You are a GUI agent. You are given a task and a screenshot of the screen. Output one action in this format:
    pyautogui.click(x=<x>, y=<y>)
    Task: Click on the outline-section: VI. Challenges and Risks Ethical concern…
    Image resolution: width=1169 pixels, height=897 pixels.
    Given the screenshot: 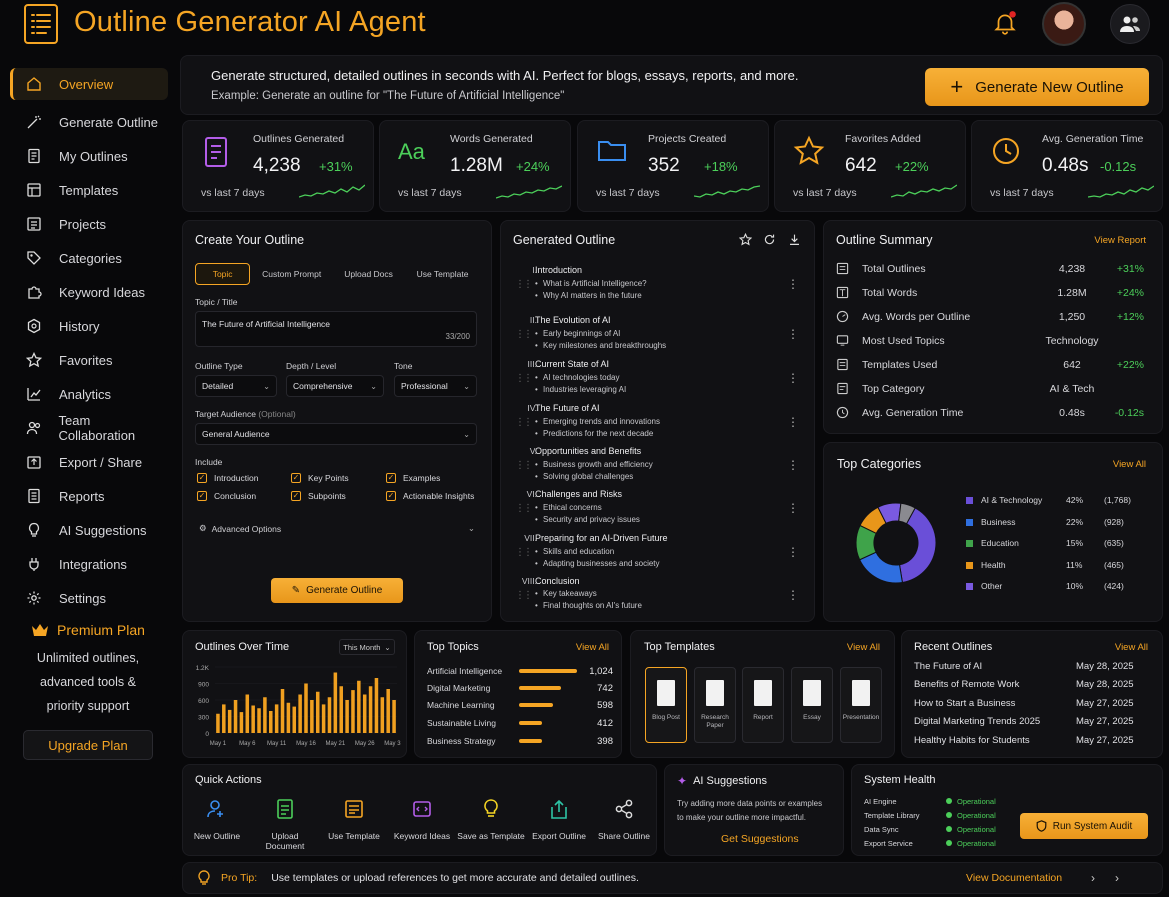 What is the action you would take?
    pyautogui.click(x=657, y=509)
    